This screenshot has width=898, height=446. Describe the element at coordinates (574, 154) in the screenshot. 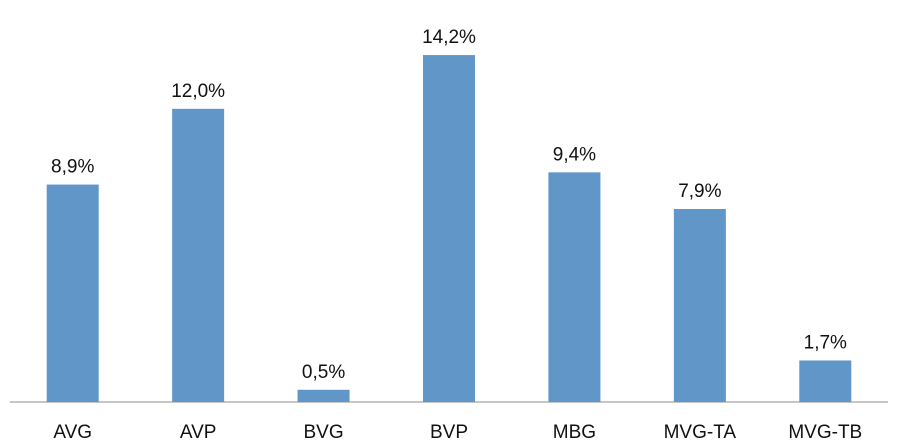

I see `data-label-mbg: 9,4%` at that location.